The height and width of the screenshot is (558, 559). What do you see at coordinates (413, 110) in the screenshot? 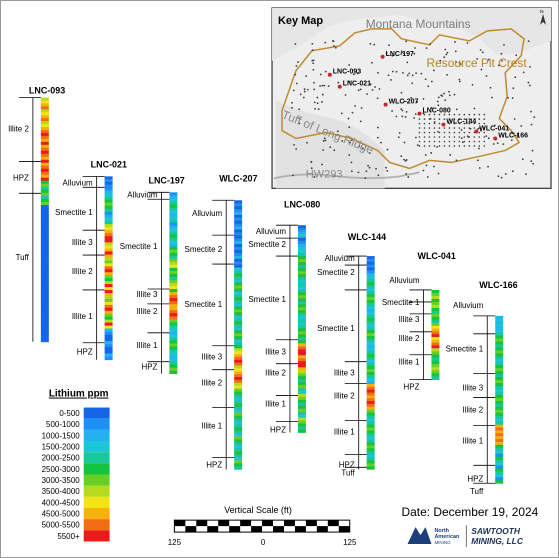
I see `drillhole-dots` at bounding box center [413, 110].